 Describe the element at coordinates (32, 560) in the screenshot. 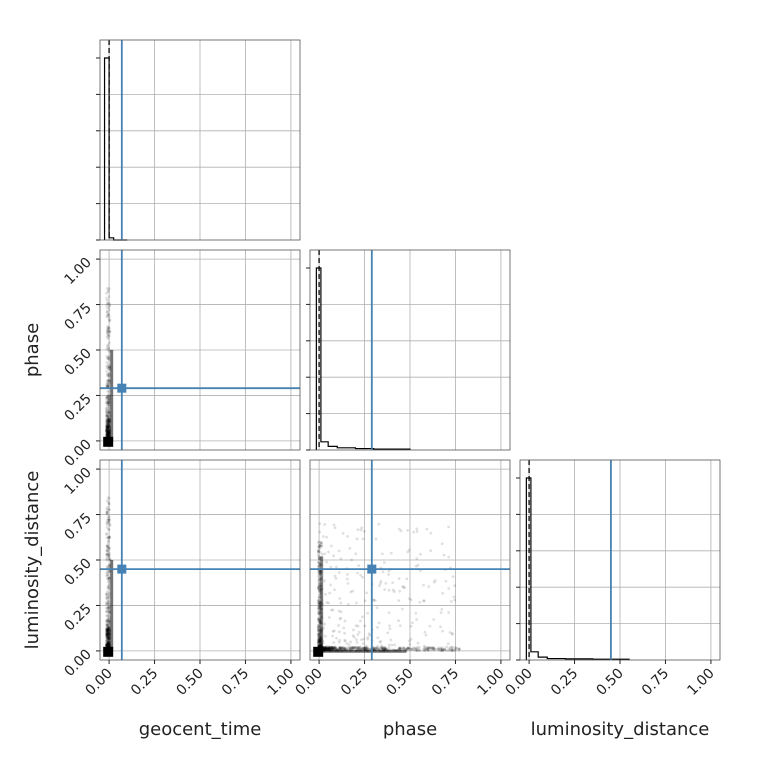

I see `ylabel-luminosity-distance: luminosity_distance` at that location.